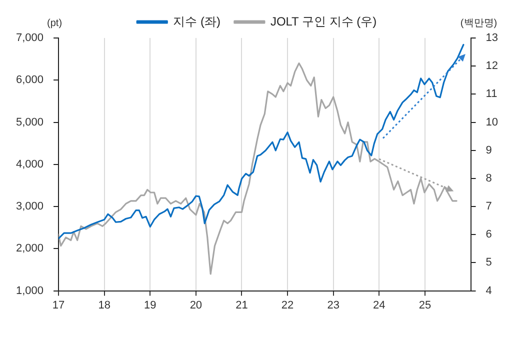 The width and height of the screenshot is (510, 346). I want to click on y2-tick-label: 12, so click(492, 66).